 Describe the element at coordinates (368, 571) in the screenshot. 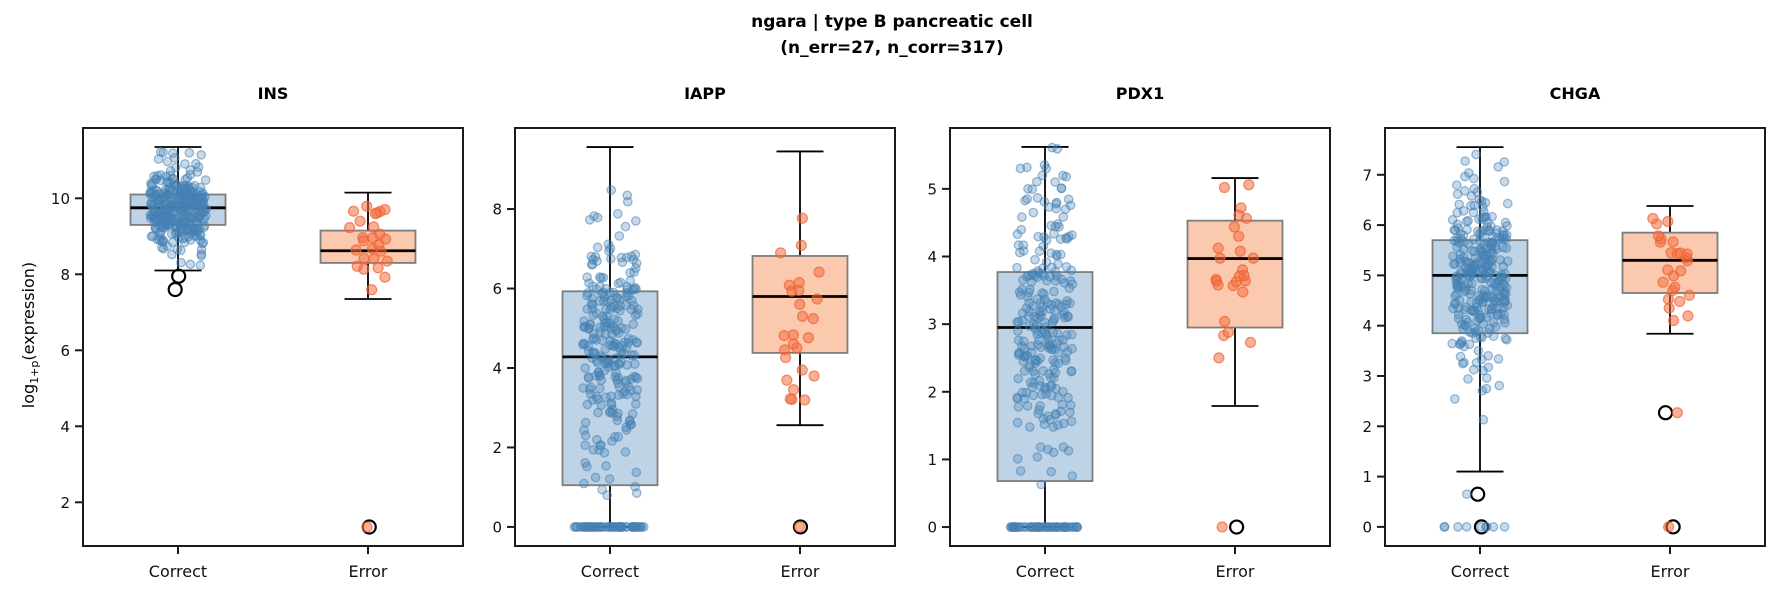

I see `x-tick-label-error: Error` at that location.